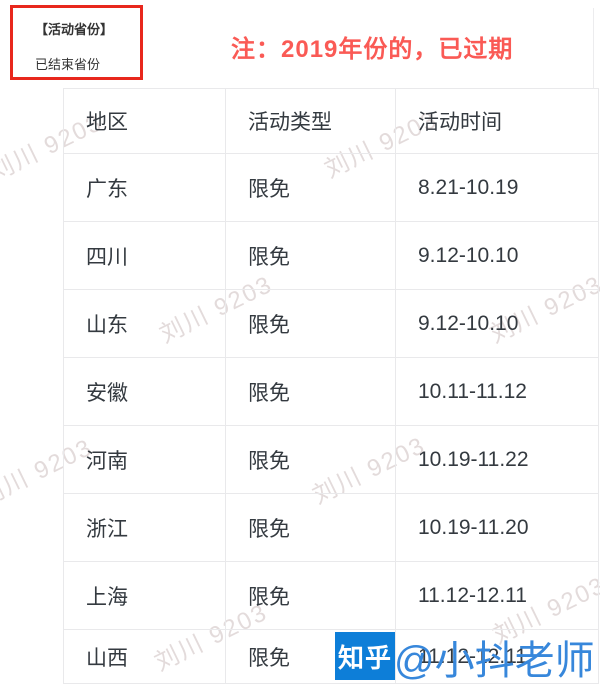 This screenshot has width=600, height=690. What do you see at coordinates (144, 187) in the screenshot?
I see `cell-region: 广东` at bounding box center [144, 187].